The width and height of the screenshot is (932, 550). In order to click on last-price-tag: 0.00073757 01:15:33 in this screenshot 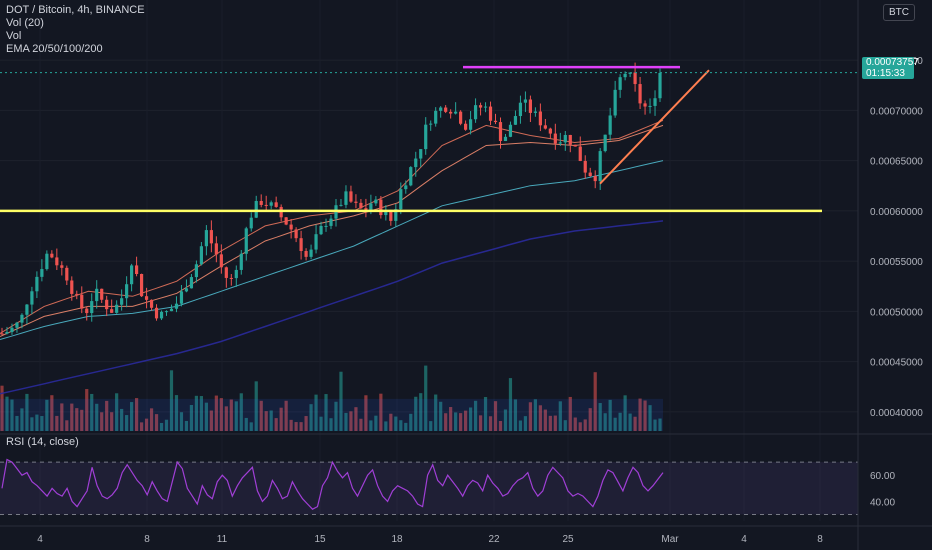, I will do `click(890, 68)`.